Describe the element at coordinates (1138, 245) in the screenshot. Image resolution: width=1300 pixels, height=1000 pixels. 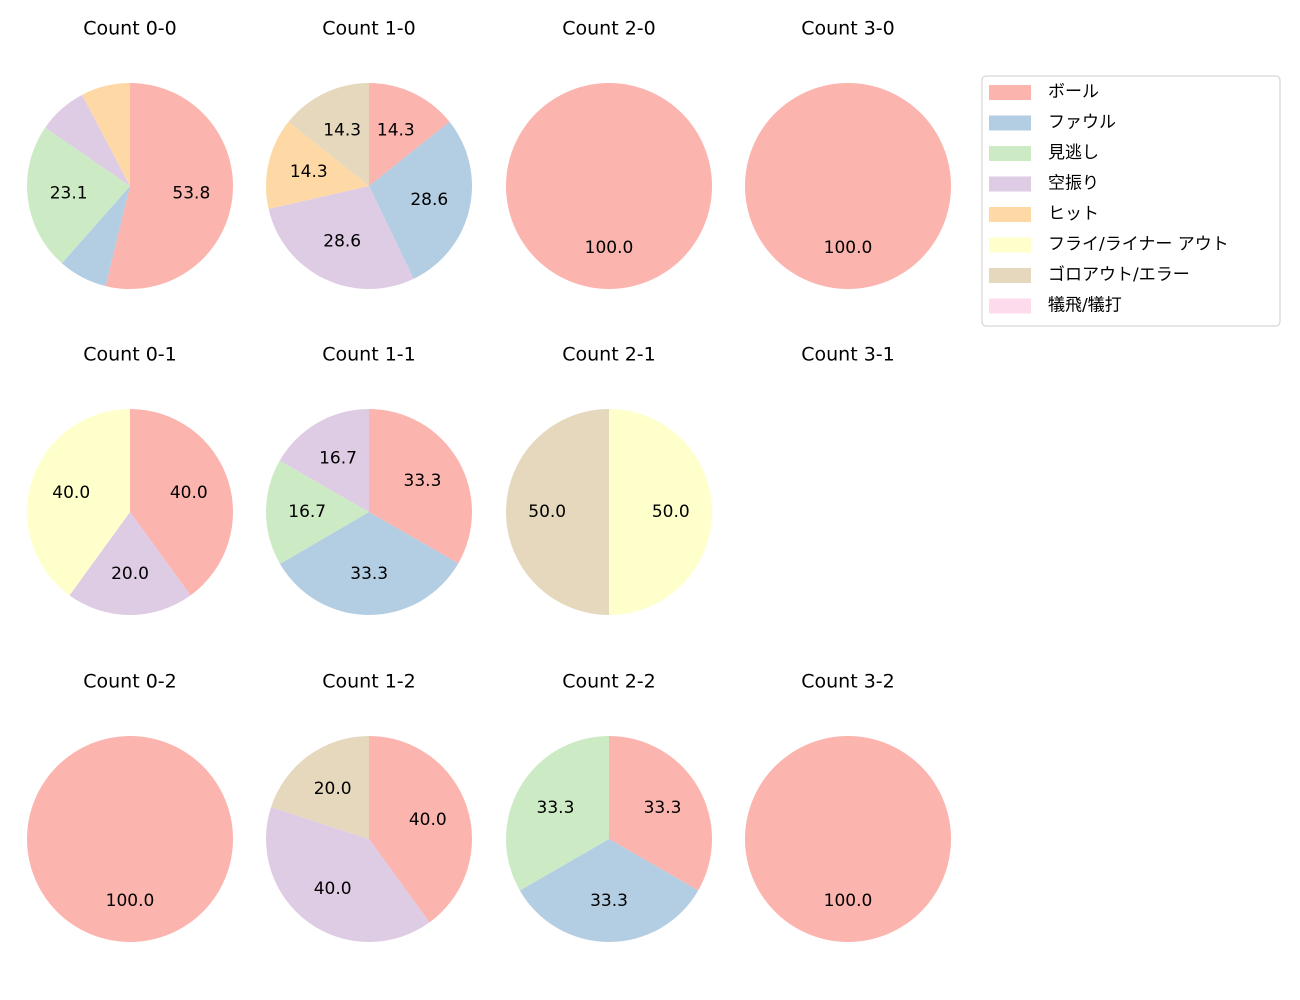
I see `legend-label: フライ/ライナー アウト` at that location.